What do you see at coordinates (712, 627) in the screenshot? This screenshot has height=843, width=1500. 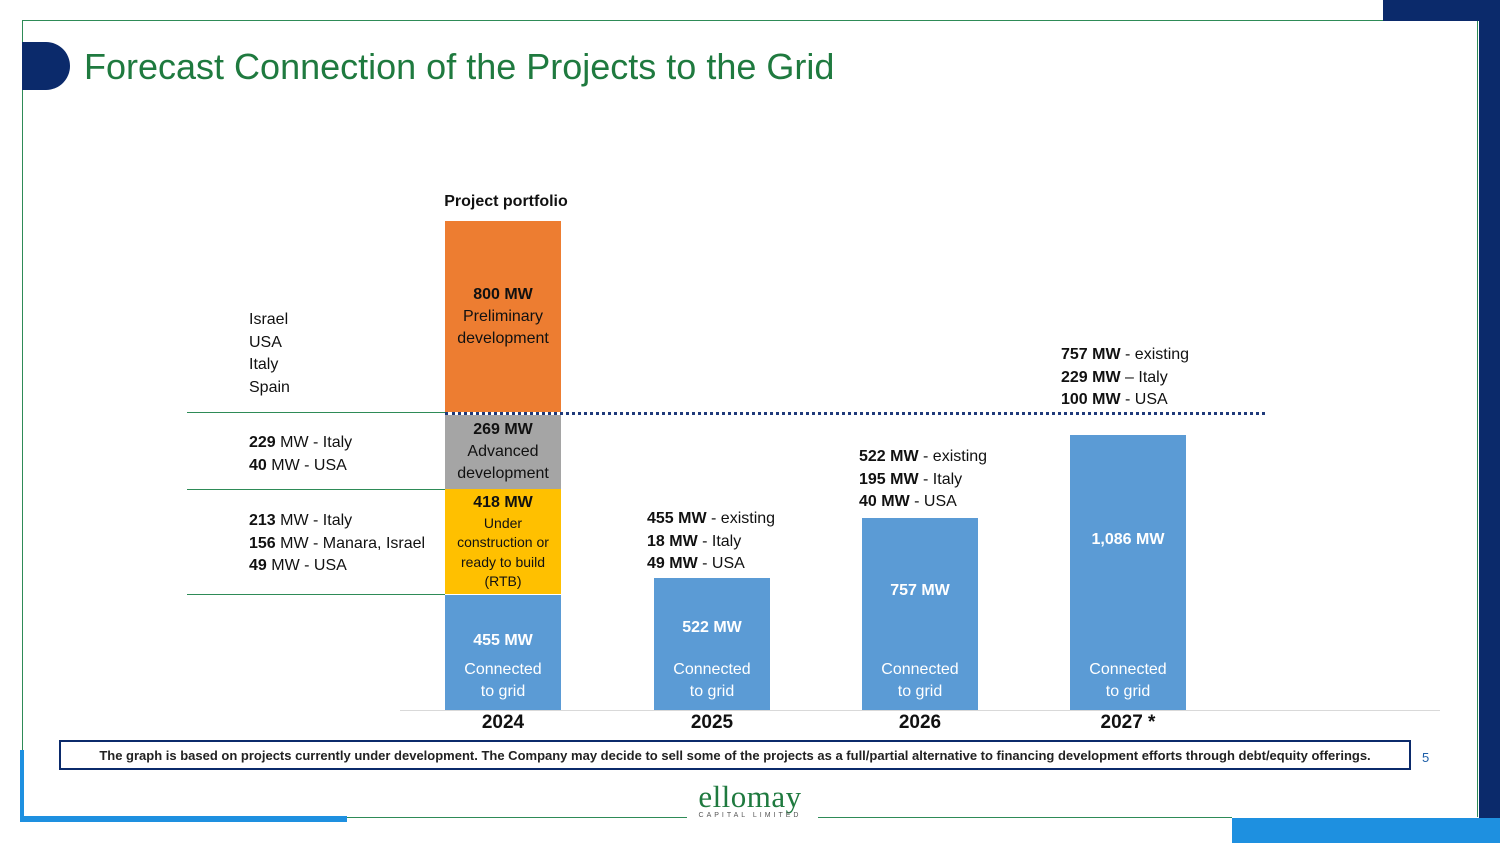 I see `bar-value-label: 522 MW` at bounding box center [712, 627].